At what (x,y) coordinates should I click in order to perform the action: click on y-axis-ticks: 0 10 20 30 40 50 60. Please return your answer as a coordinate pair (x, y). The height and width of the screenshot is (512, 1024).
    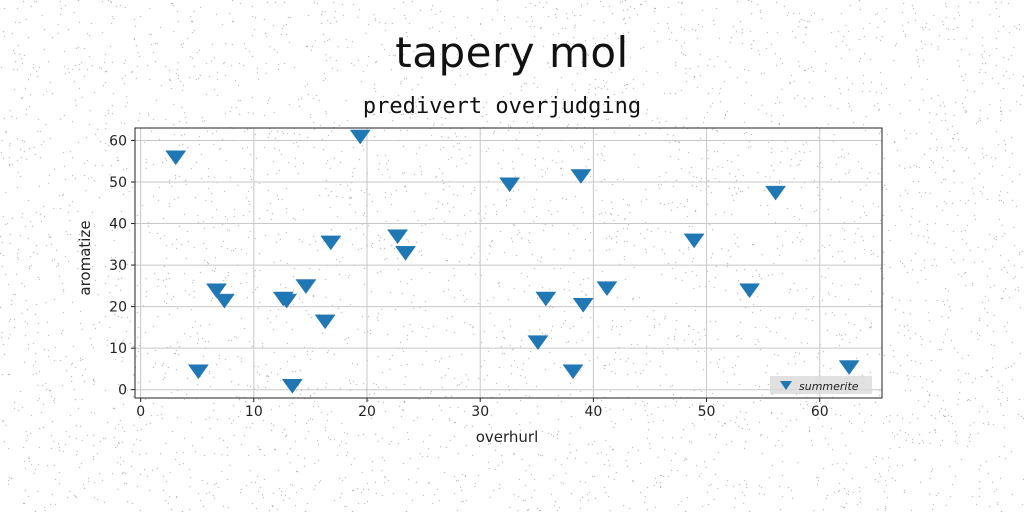
    Looking at the image, I should click on (122, 266).